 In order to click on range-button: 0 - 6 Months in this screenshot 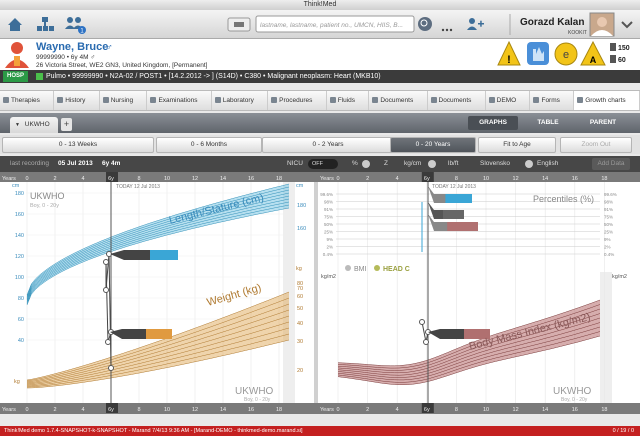, I will do `click(209, 145)`.